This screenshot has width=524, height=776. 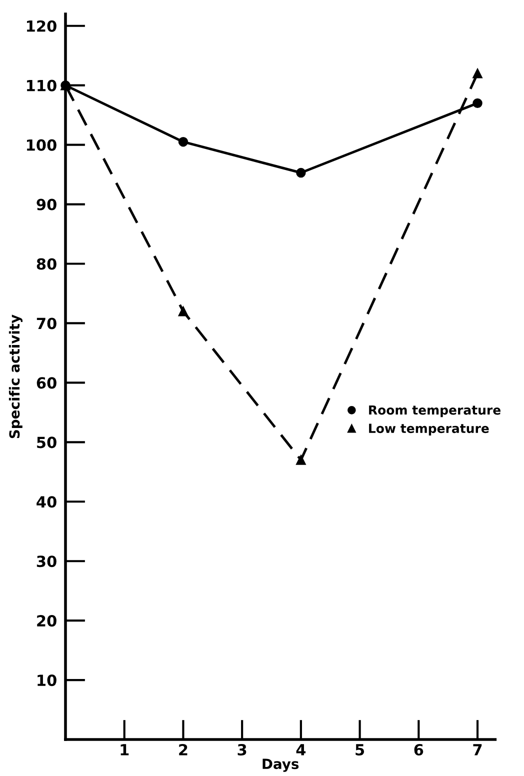 I want to click on y-tick-label: 110, so click(x=41, y=86).